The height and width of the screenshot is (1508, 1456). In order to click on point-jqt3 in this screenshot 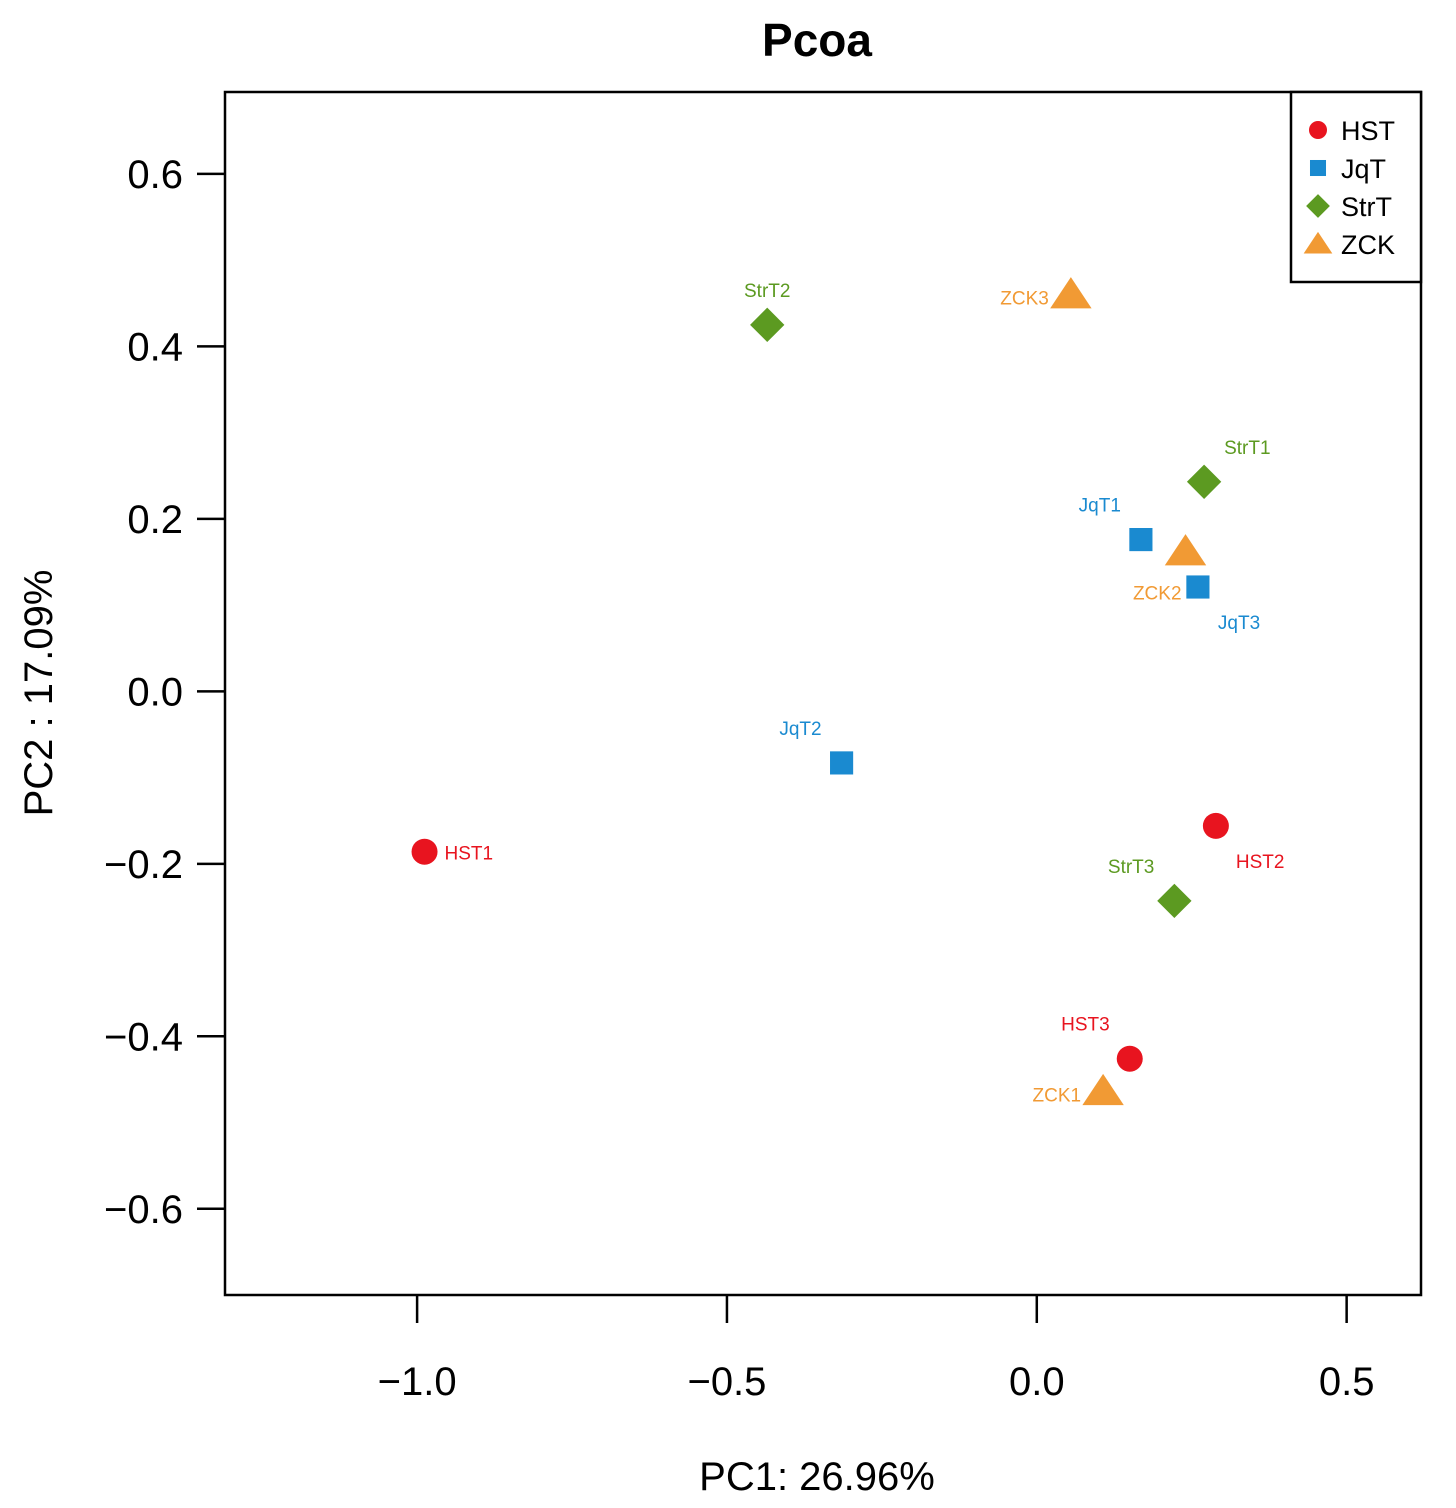, I will do `click(1198, 587)`.